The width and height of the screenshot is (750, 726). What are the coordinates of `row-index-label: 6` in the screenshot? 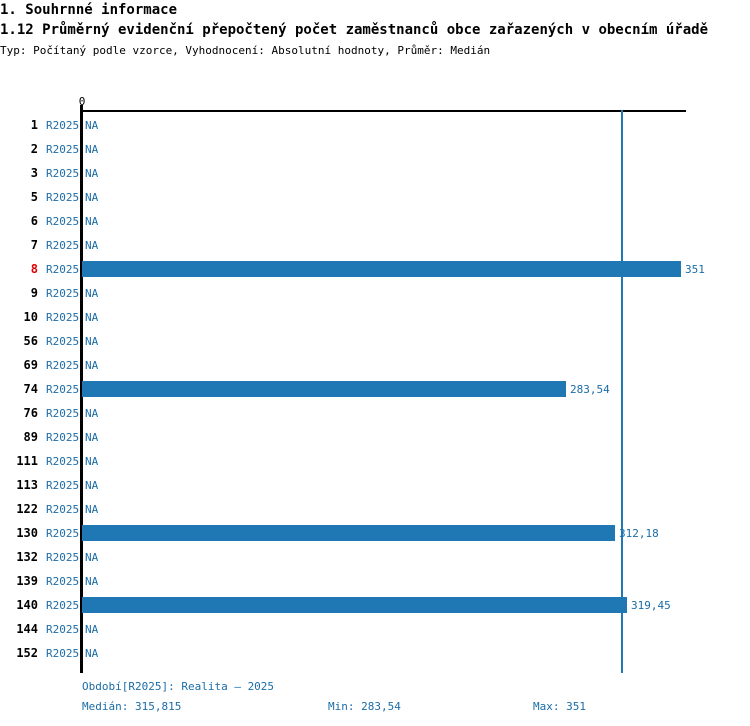 It's located at (34, 221).